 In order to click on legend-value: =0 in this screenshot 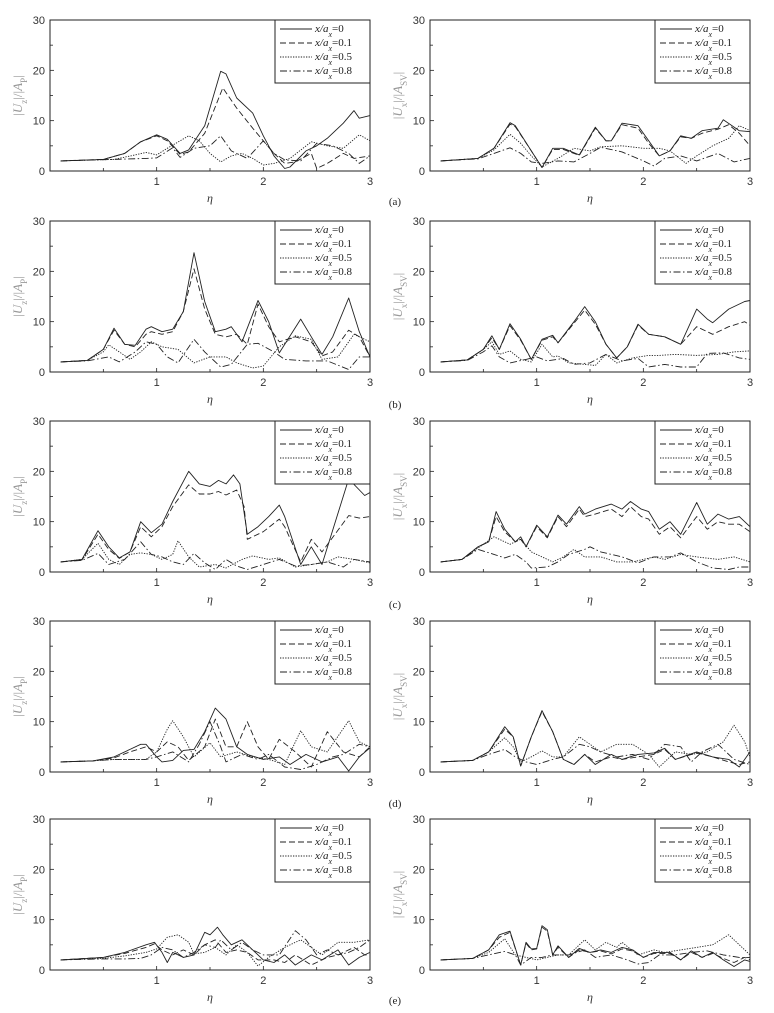, I will do `click(338, 430)`.